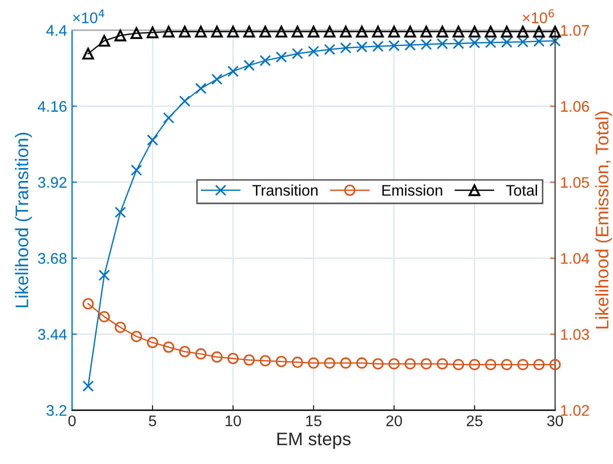 The height and width of the screenshot is (464, 613). Describe the element at coordinates (152, 421) in the screenshot. I see `x-tick-label: 5` at that location.